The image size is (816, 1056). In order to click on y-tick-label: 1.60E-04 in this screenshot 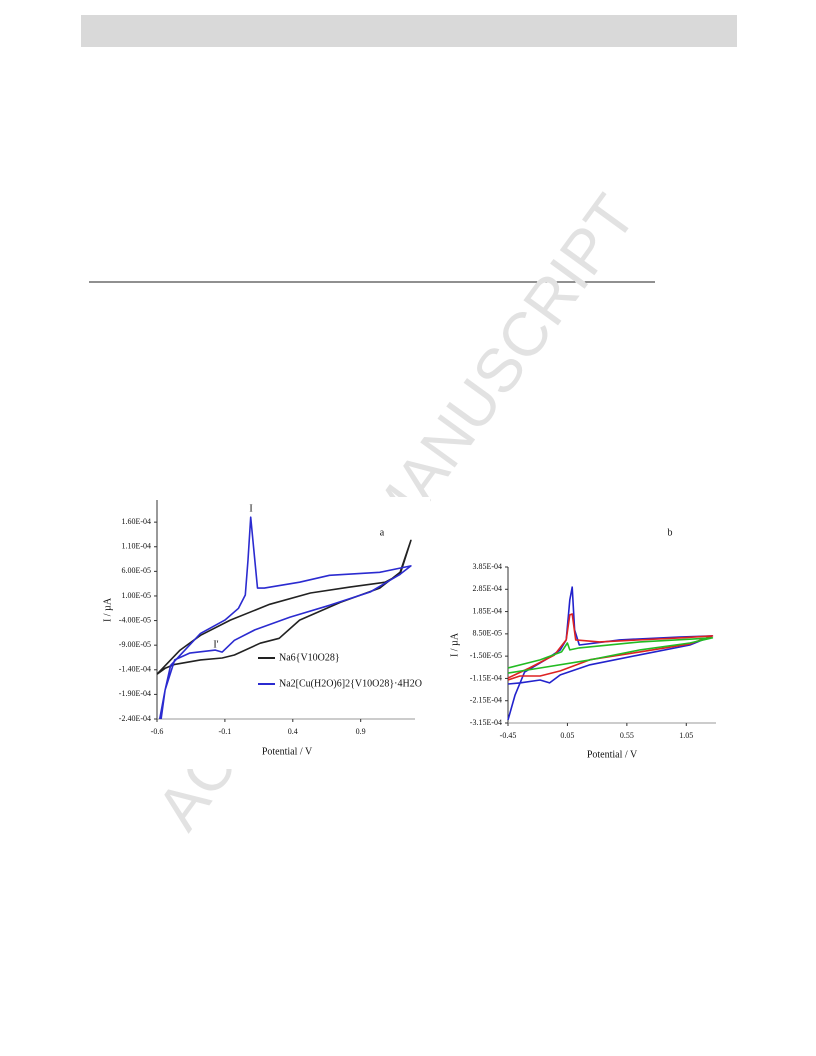, I will do `click(136, 521)`.